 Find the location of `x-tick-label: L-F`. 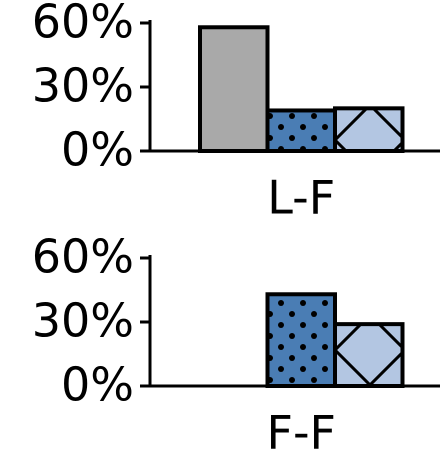

x-tick-label: L-F is located at coordinates (301, 198).